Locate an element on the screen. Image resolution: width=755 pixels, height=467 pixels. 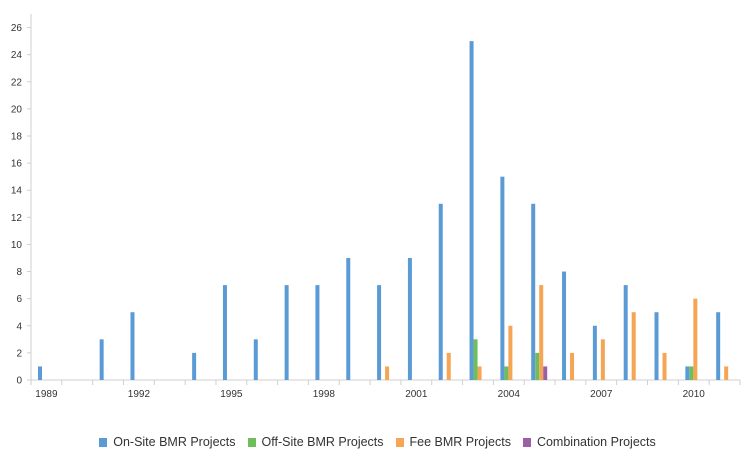
x-tick-label: 1992 is located at coordinates (139, 394).